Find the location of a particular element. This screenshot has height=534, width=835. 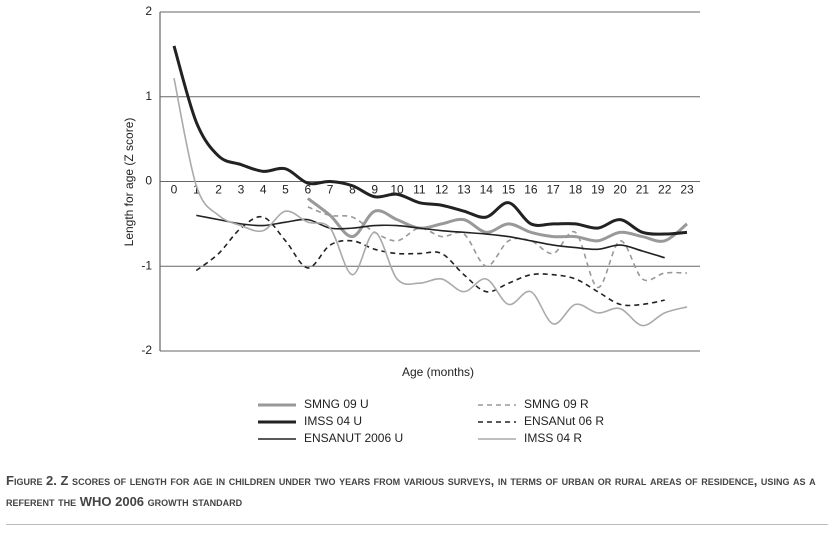

legend-label: IMSS 04 U is located at coordinates (333, 421).